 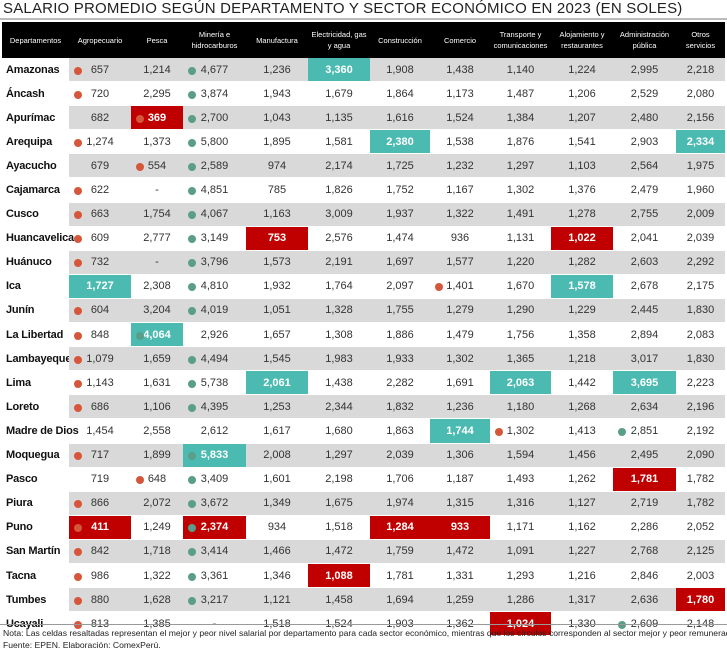 What do you see at coordinates (157, 479) in the screenshot?
I see `salary-value: 648` at bounding box center [157, 479].